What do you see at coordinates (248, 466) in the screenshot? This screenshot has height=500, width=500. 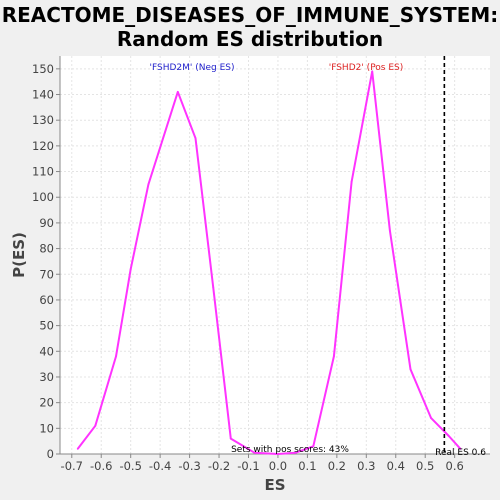 I see `x-tick-label: -0.1` at bounding box center [248, 466].